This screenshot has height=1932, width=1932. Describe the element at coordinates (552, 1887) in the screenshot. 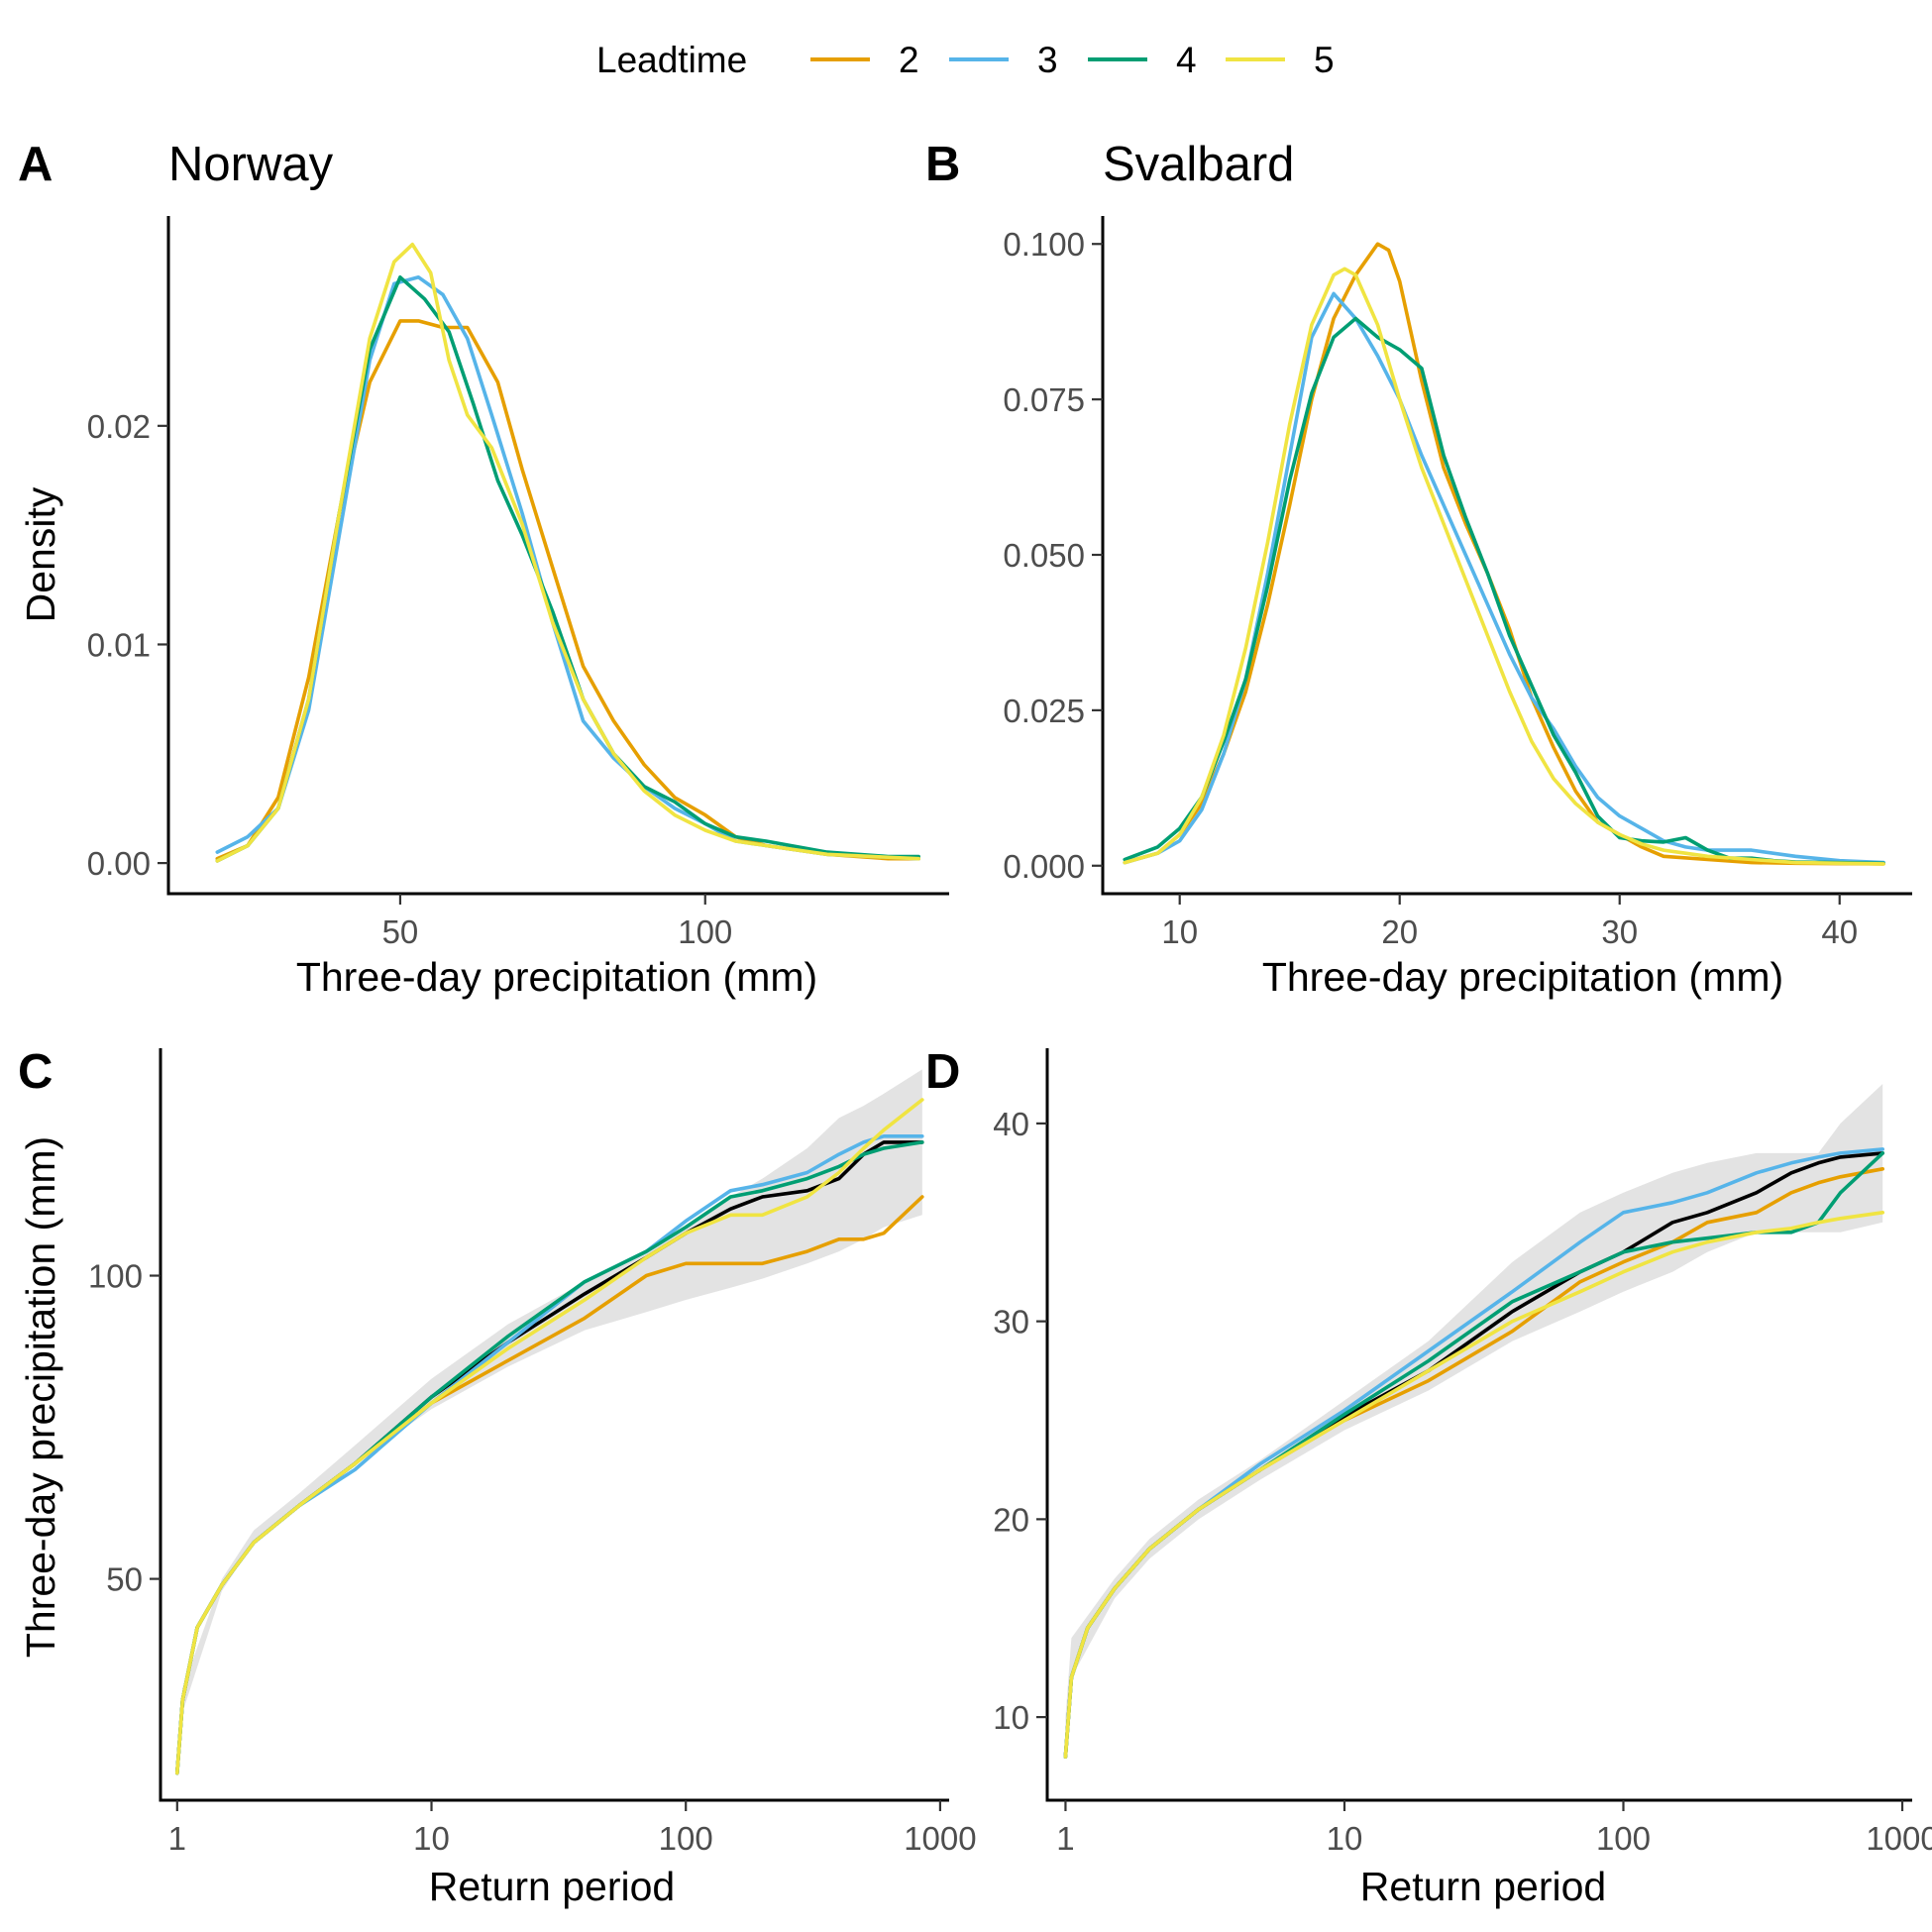

I see `x-axis-title-c: Return period` at that location.